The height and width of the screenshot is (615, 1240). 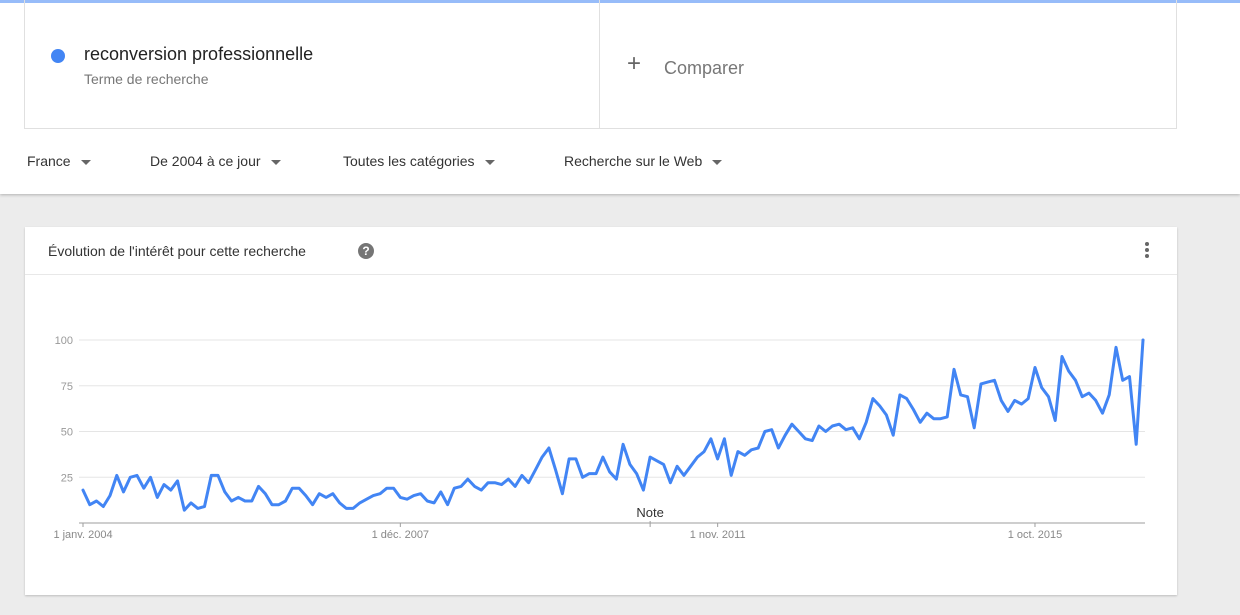 I want to click on y-tick-label: 75, so click(x=67, y=387).